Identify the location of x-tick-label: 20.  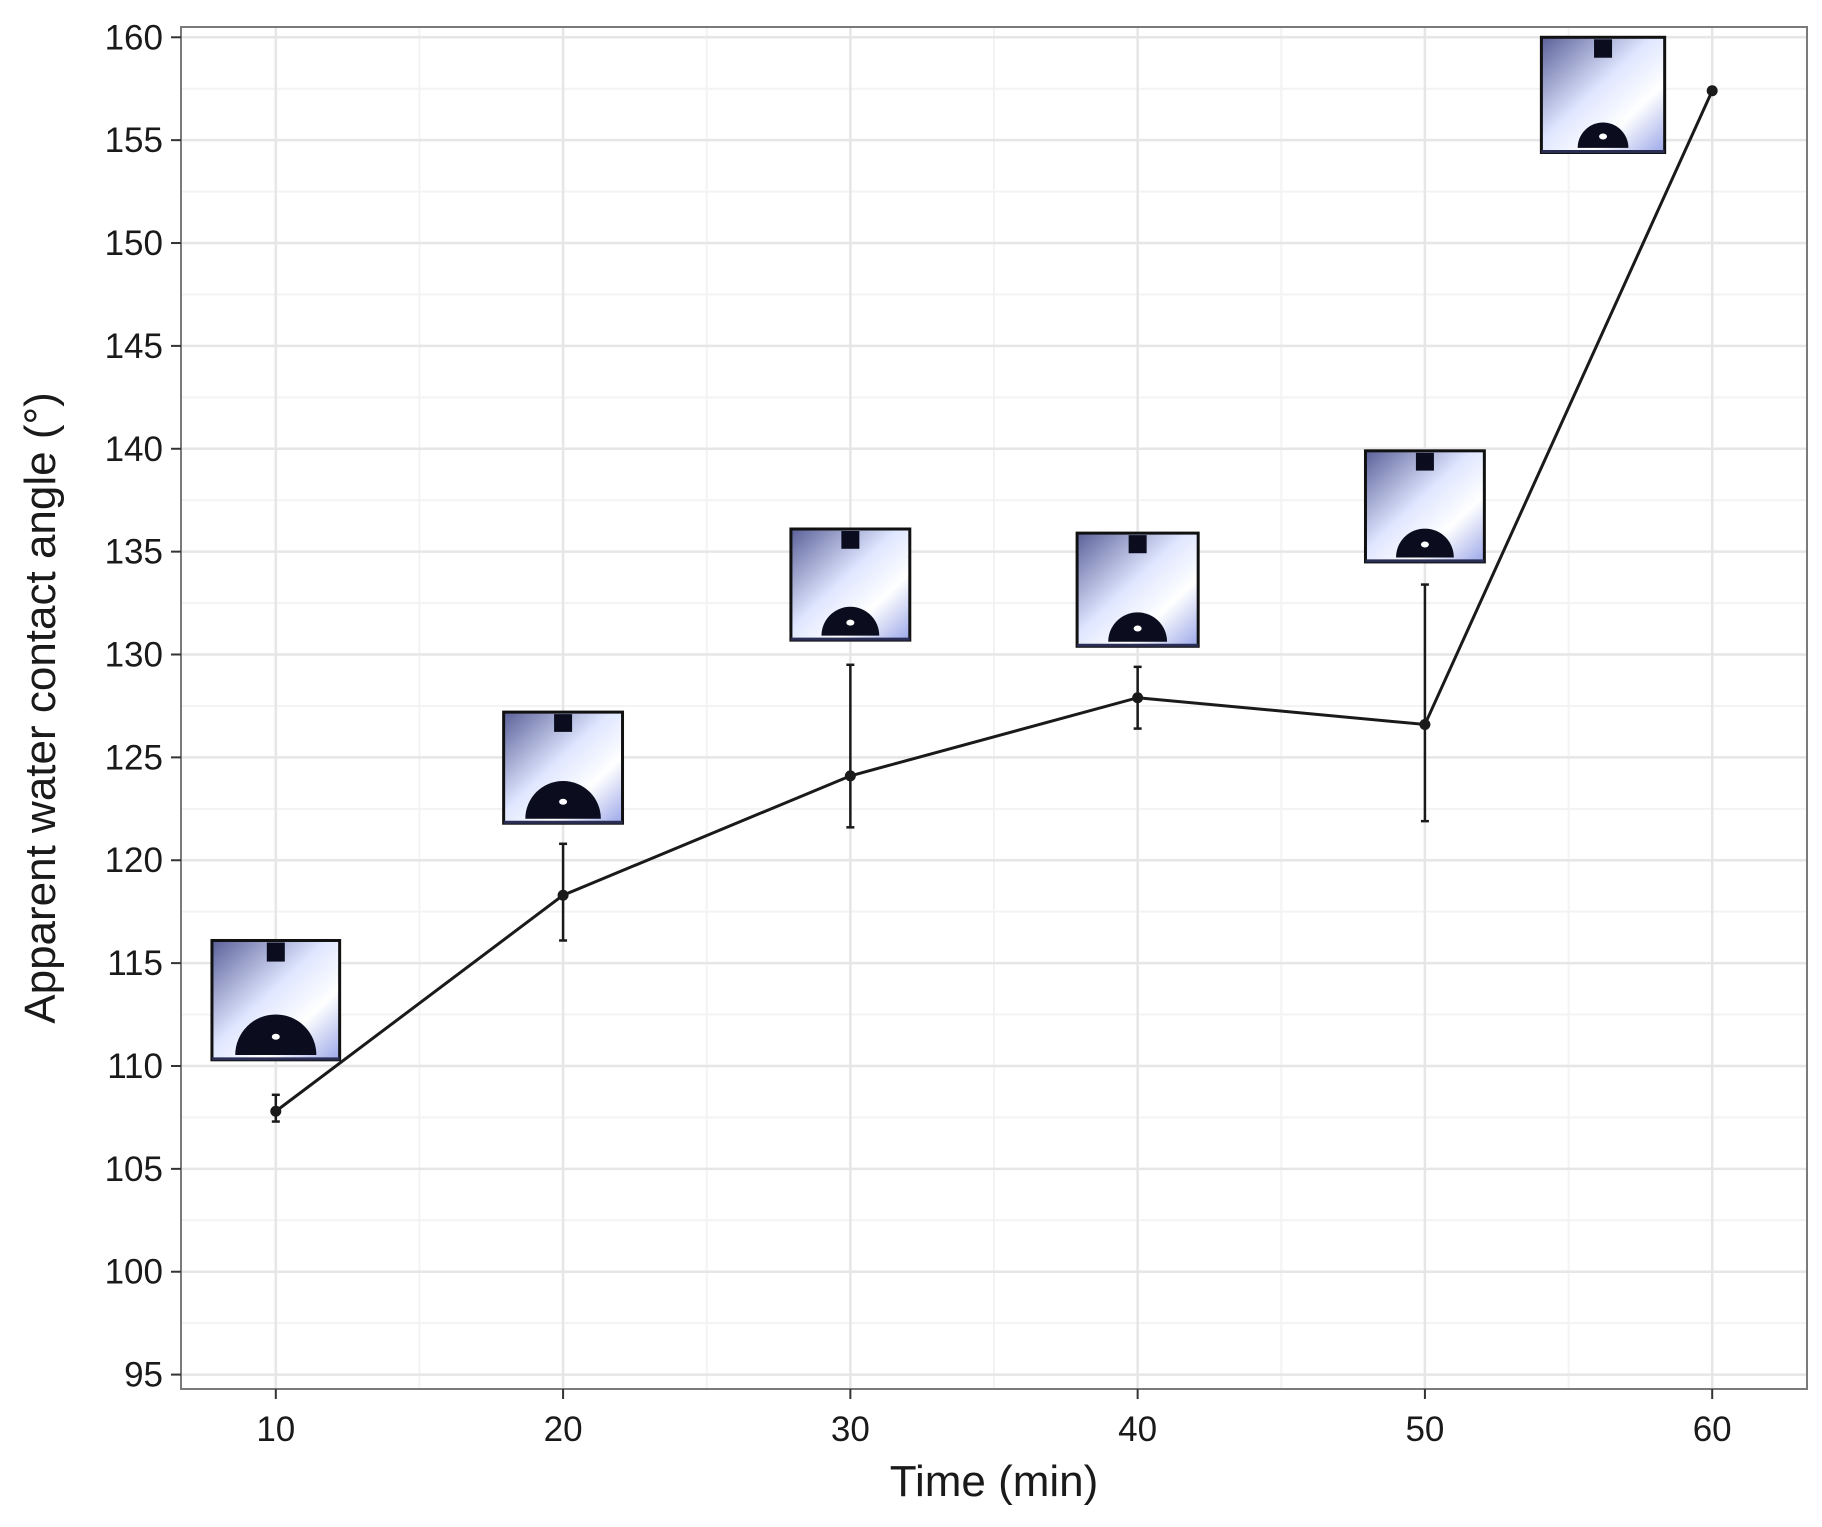
(563, 1429).